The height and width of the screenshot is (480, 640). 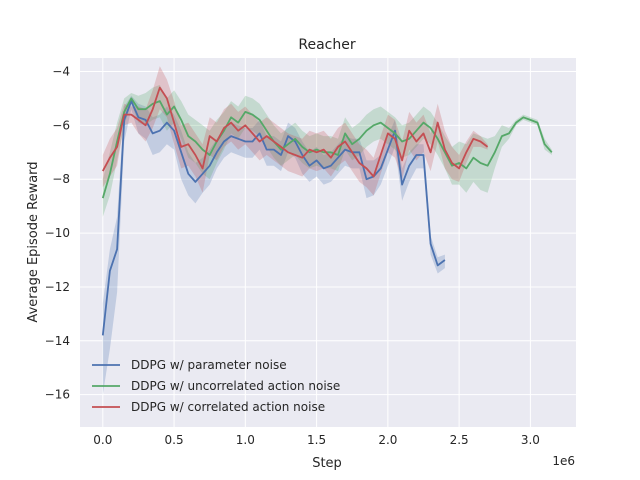 What do you see at coordinates (228, 407) in the screenshot?
I see `legend-label: DDPG w/ correlated action noise` at bounding box center [228, 407].